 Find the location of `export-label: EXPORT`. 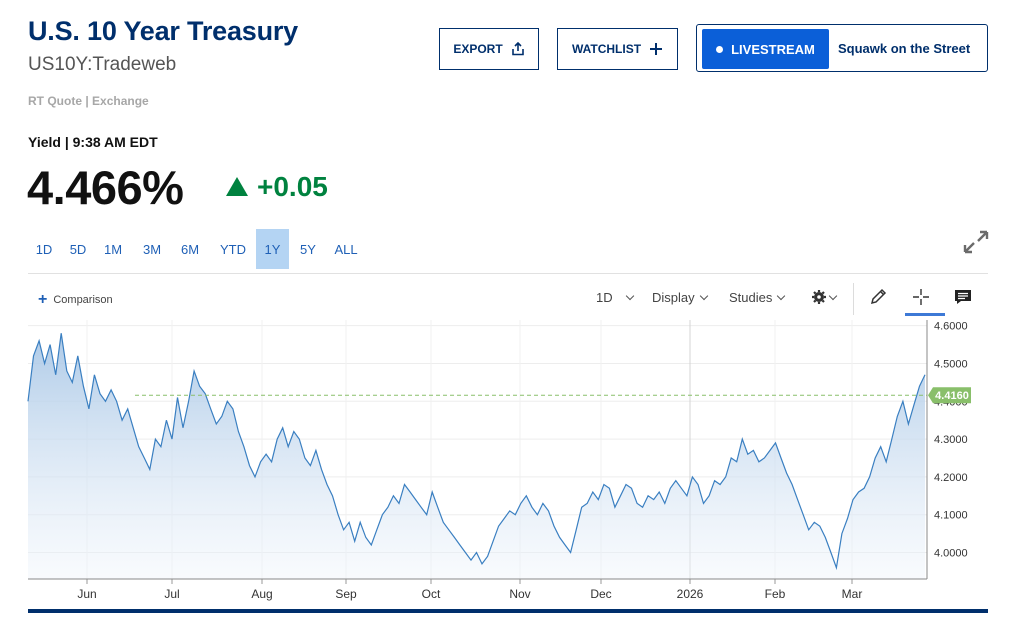

export-label: EXPORT is located at coordinates (478, 49).